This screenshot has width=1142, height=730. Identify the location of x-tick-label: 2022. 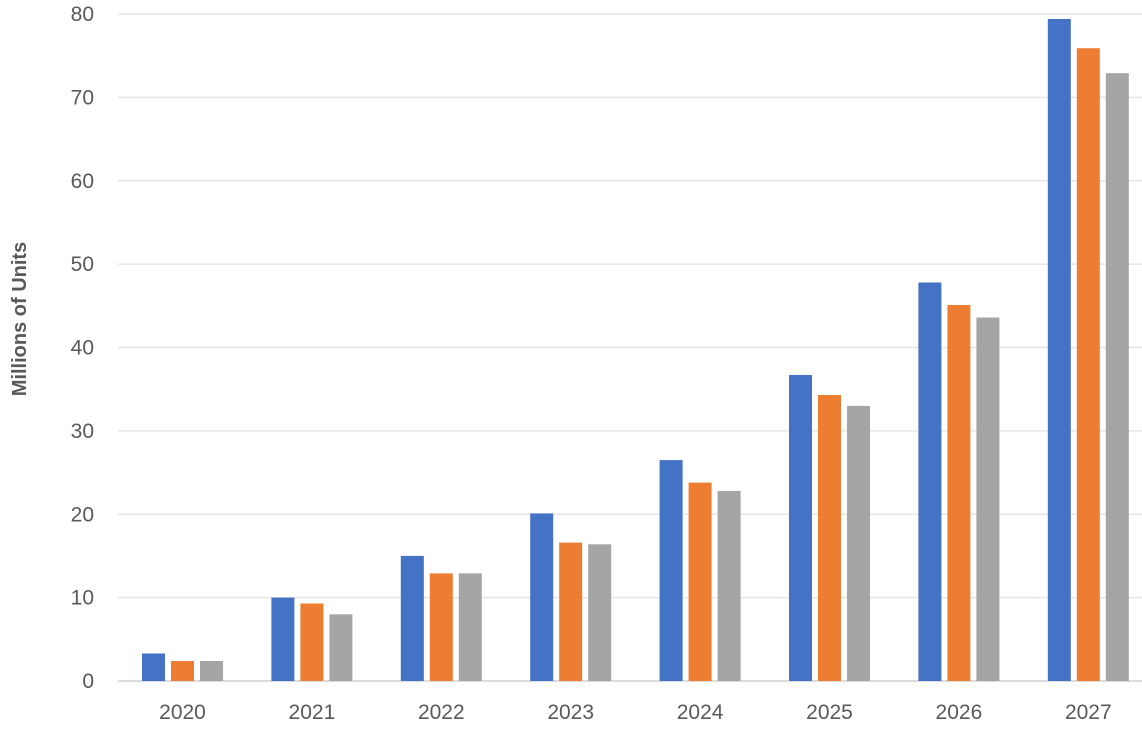
(441, 712).